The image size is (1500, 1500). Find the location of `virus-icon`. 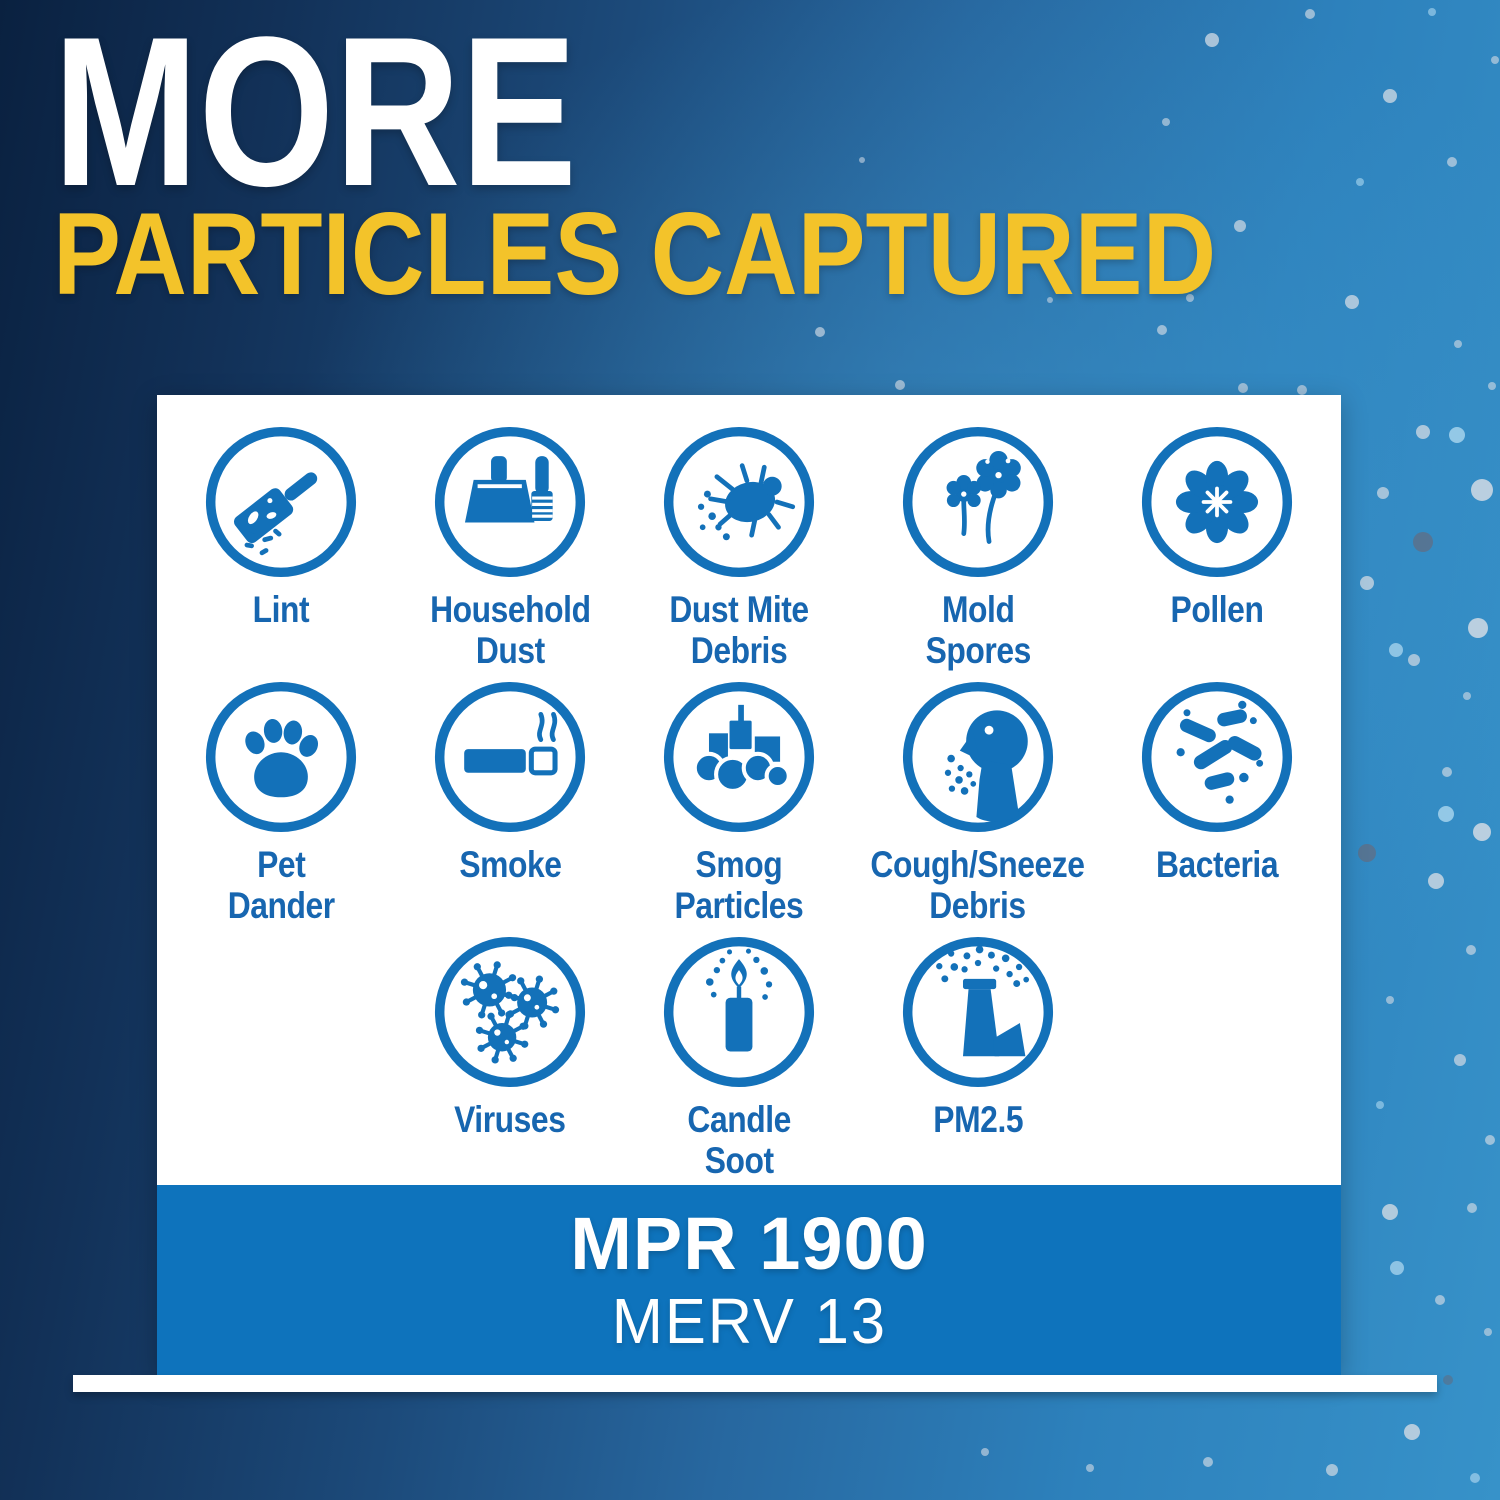

virus-icon is located at coordinates (510, 1012).